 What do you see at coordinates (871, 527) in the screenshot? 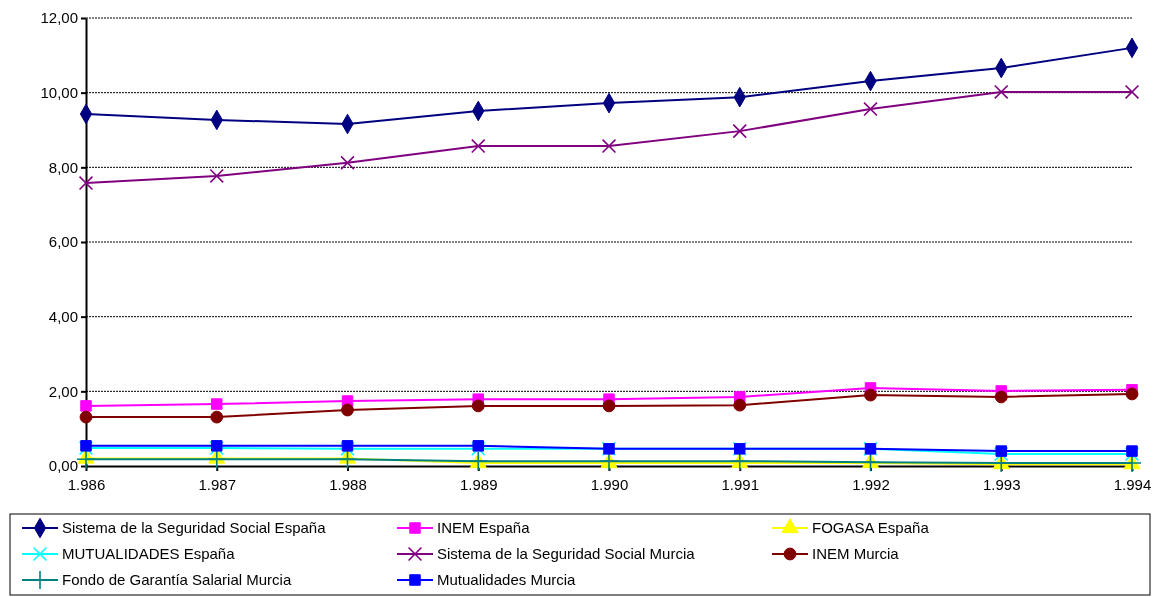
I see `legend-label: FOGASA España` at bounding box center [871, 527].